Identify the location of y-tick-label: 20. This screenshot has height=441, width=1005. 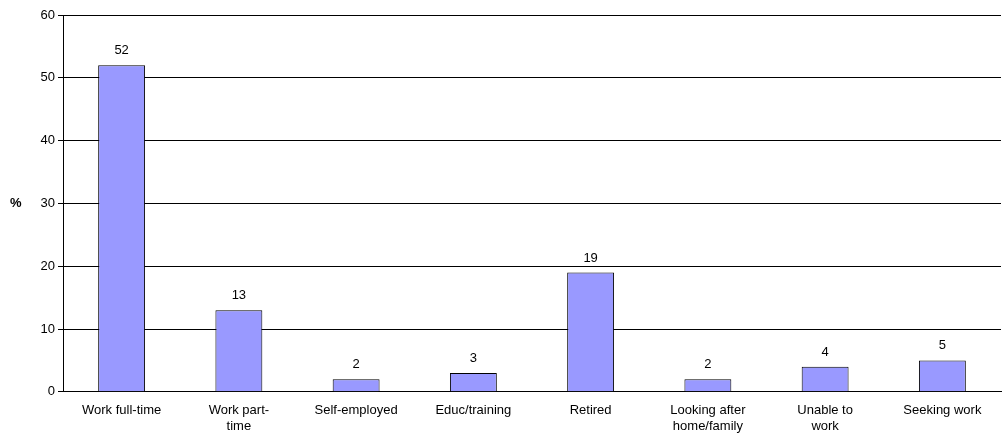
(47, 265).